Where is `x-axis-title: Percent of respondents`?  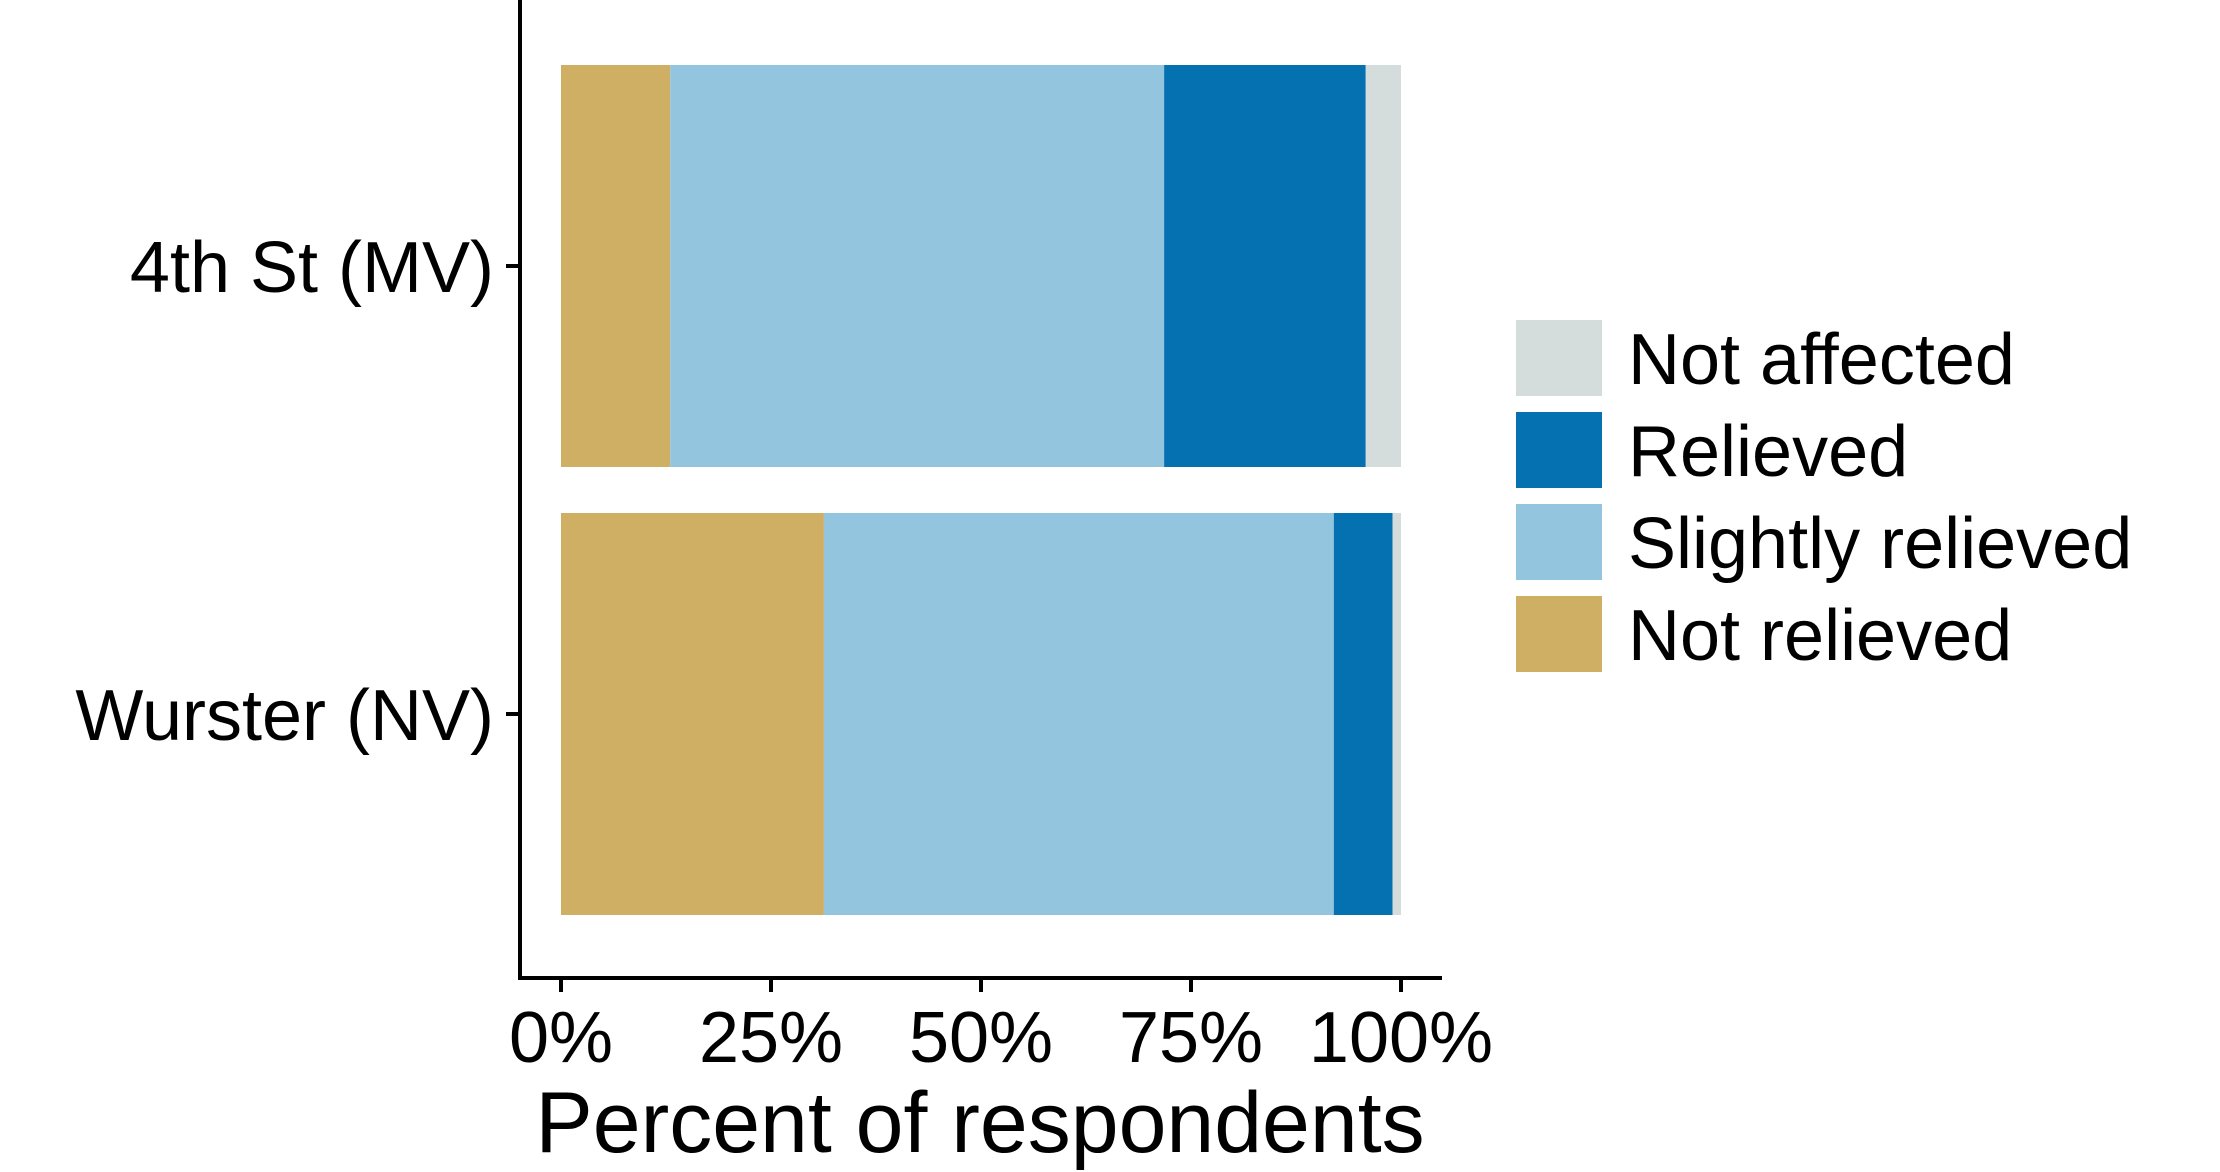
x-axis-title: Percent of respondents is located at coordinates (979, 1123).